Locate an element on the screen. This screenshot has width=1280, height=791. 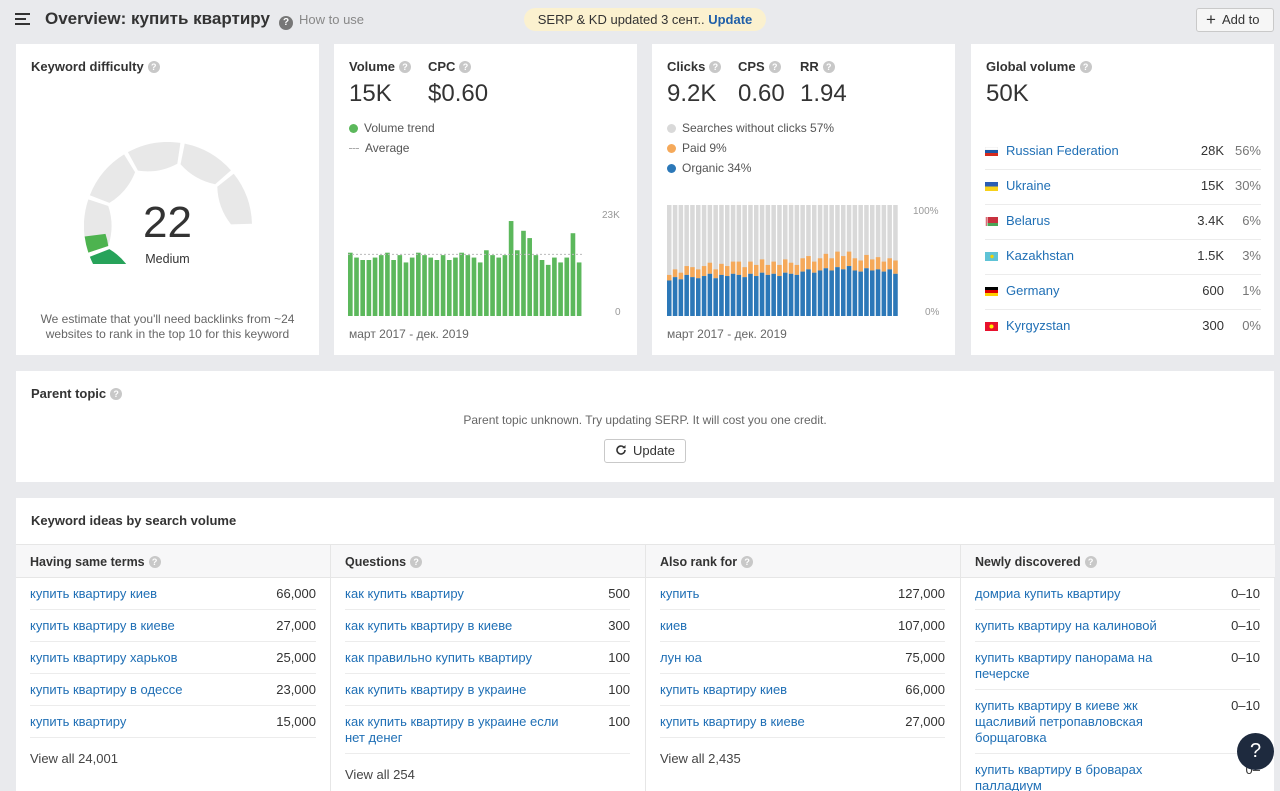
help-chat-button: ? is located at coordinates (1255, 751).